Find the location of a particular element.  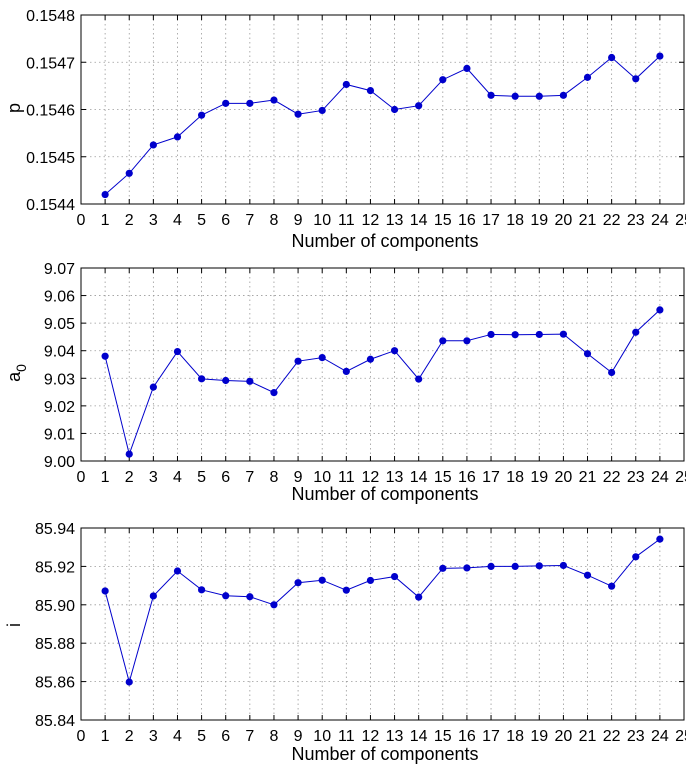

y-tick-label: 85.86 is located at coordinates (55, 683).